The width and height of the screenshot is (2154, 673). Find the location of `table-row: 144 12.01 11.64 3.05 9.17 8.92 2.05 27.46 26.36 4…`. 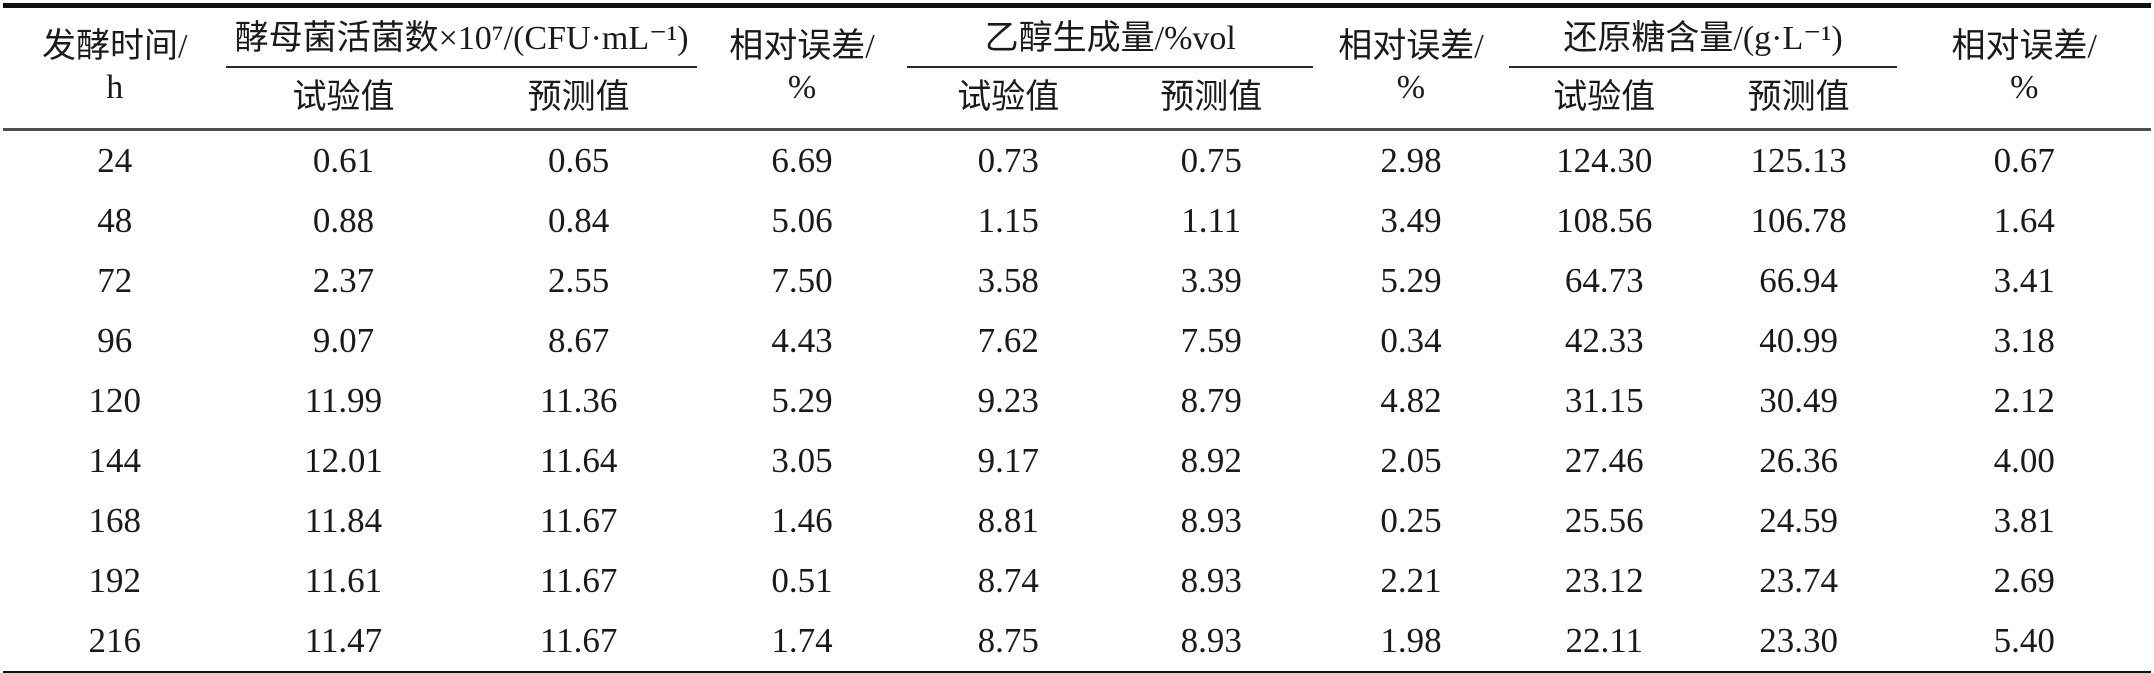

table-row: 144 12.01 11.64 3.05 9.17 8.92 2.05 27.46 26.36 4… is located at coordinates (1077, 461).